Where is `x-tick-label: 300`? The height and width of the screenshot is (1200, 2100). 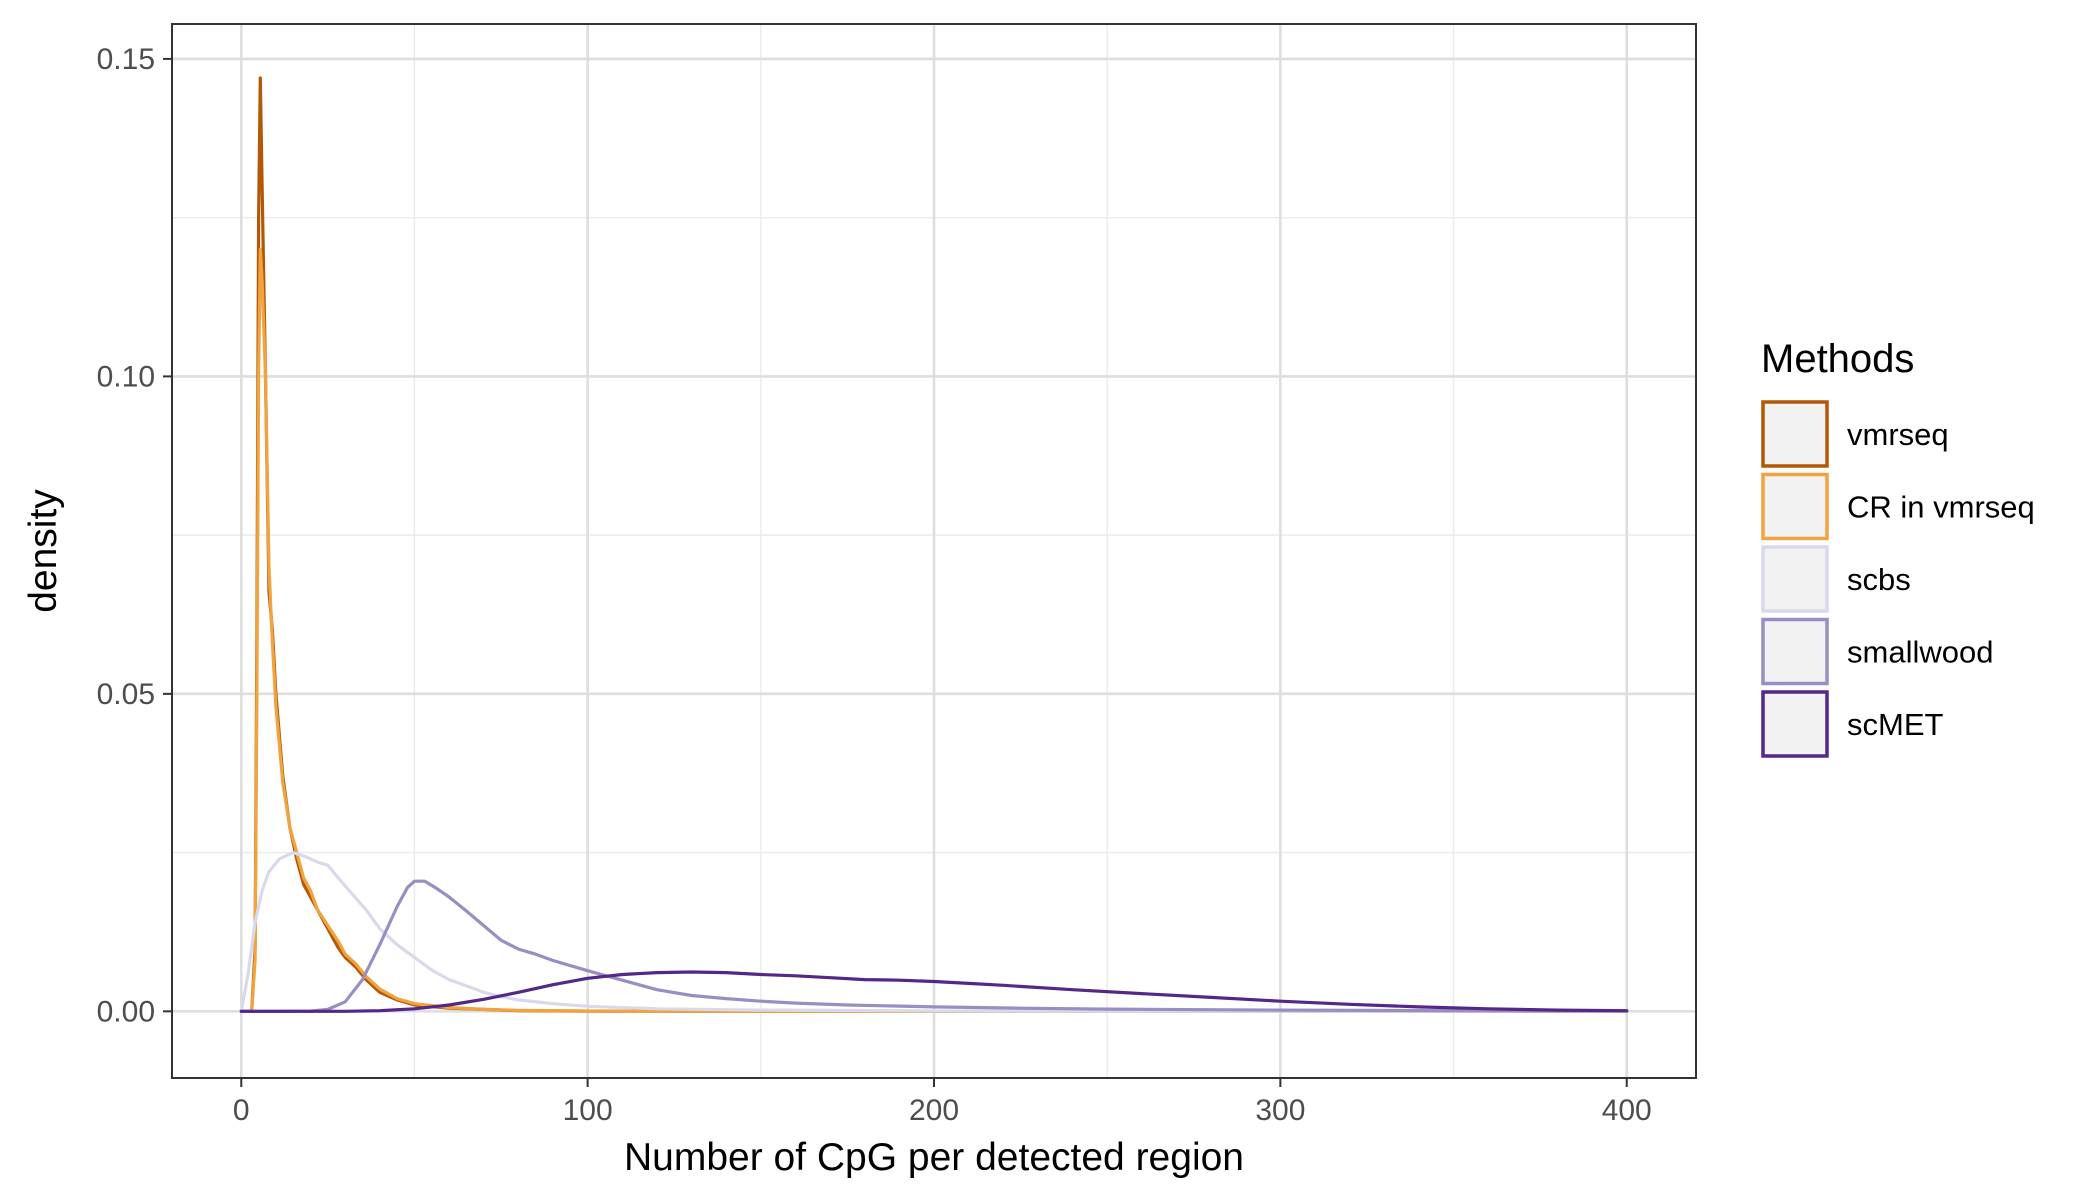
x-tick-label: 300 is located at coordinates (1280, 1110).